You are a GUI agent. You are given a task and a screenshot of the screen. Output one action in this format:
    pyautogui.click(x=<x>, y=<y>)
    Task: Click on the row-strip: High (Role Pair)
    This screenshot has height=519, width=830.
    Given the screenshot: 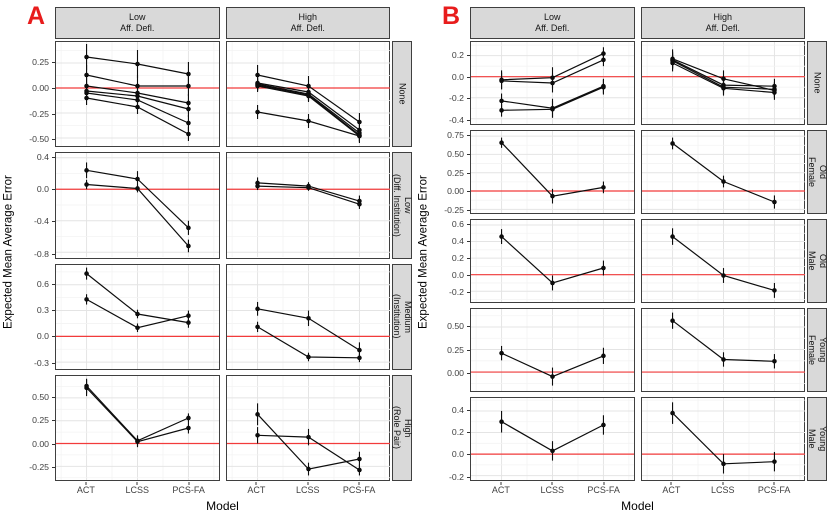 What is the action you would take?
    pyautogui.click(x=402, y=427)
    